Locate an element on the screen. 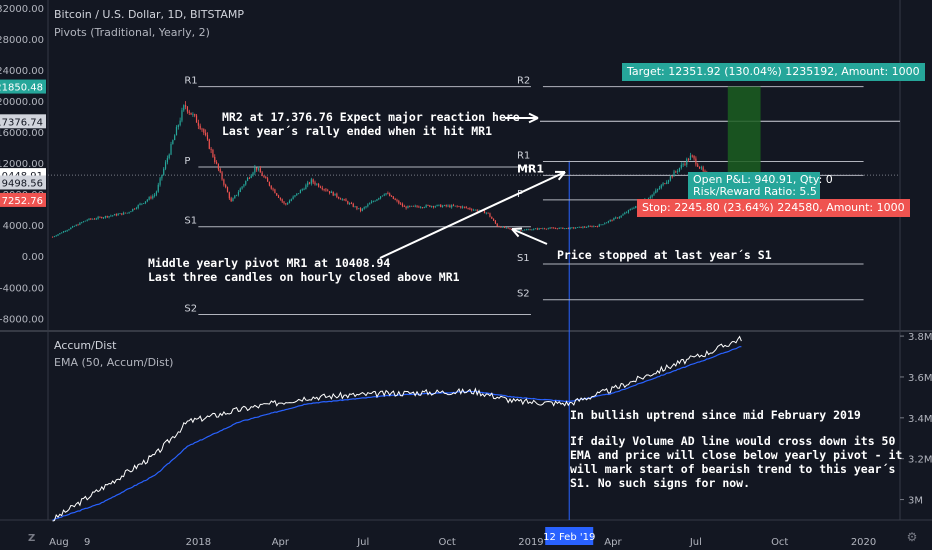 The image size is (932, 550). ad-tick-label: 3.2M is located at coordinates (920, 460).